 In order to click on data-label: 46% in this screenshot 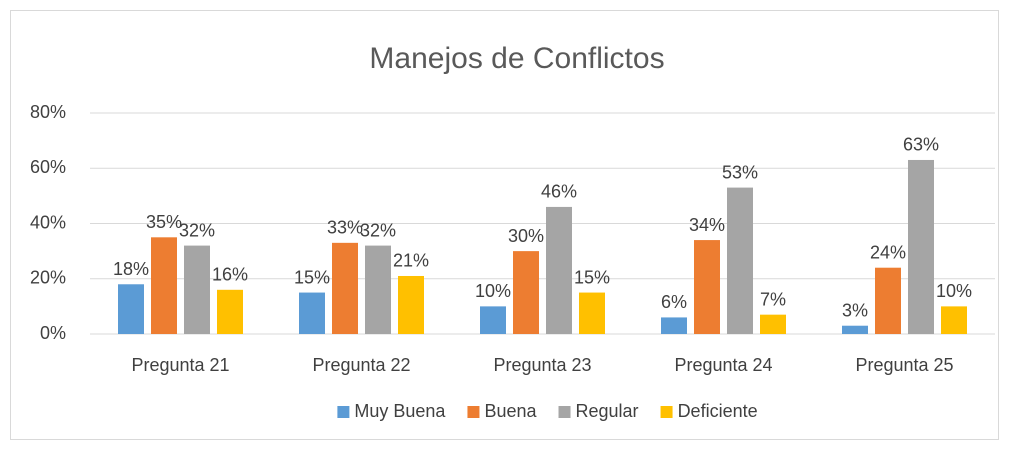, I will do `click(559, 192)`.